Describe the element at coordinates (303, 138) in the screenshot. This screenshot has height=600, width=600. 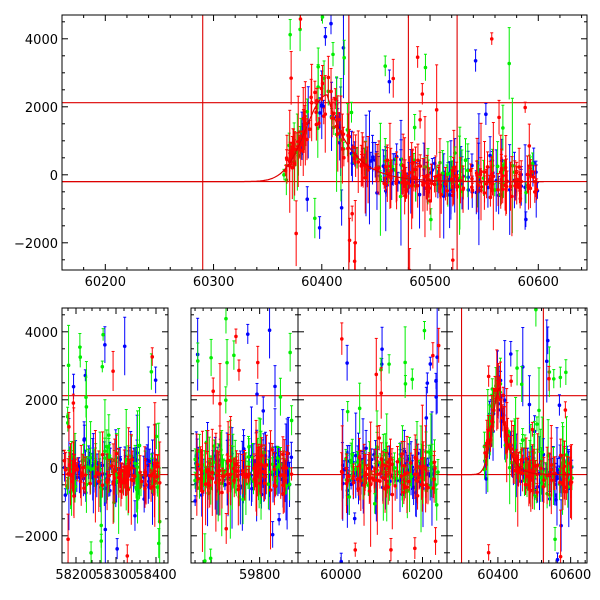
I see `model-curve` at that location.